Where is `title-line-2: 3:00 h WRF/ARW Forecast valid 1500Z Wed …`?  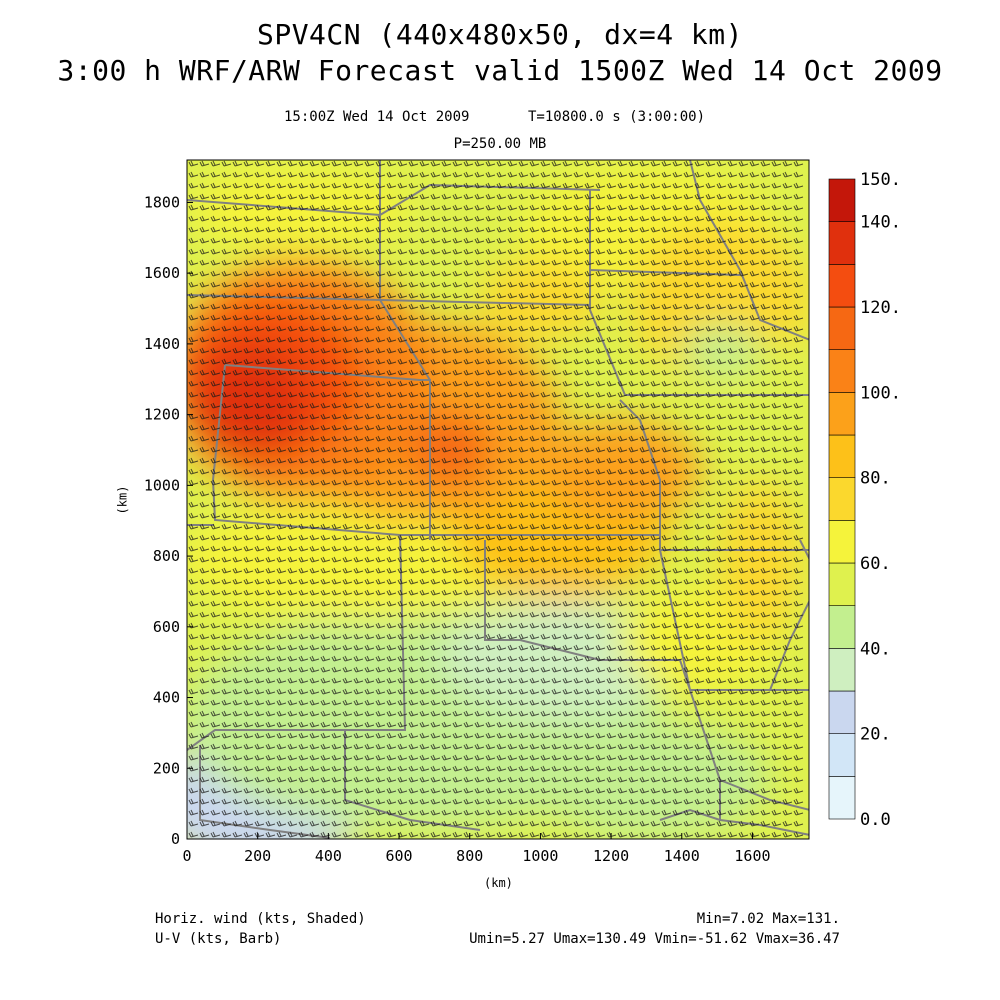
title-line-2: 3:00 h WRF/ARW Forecast valid 1500Z Wed … is located at coordinates (500, 70).